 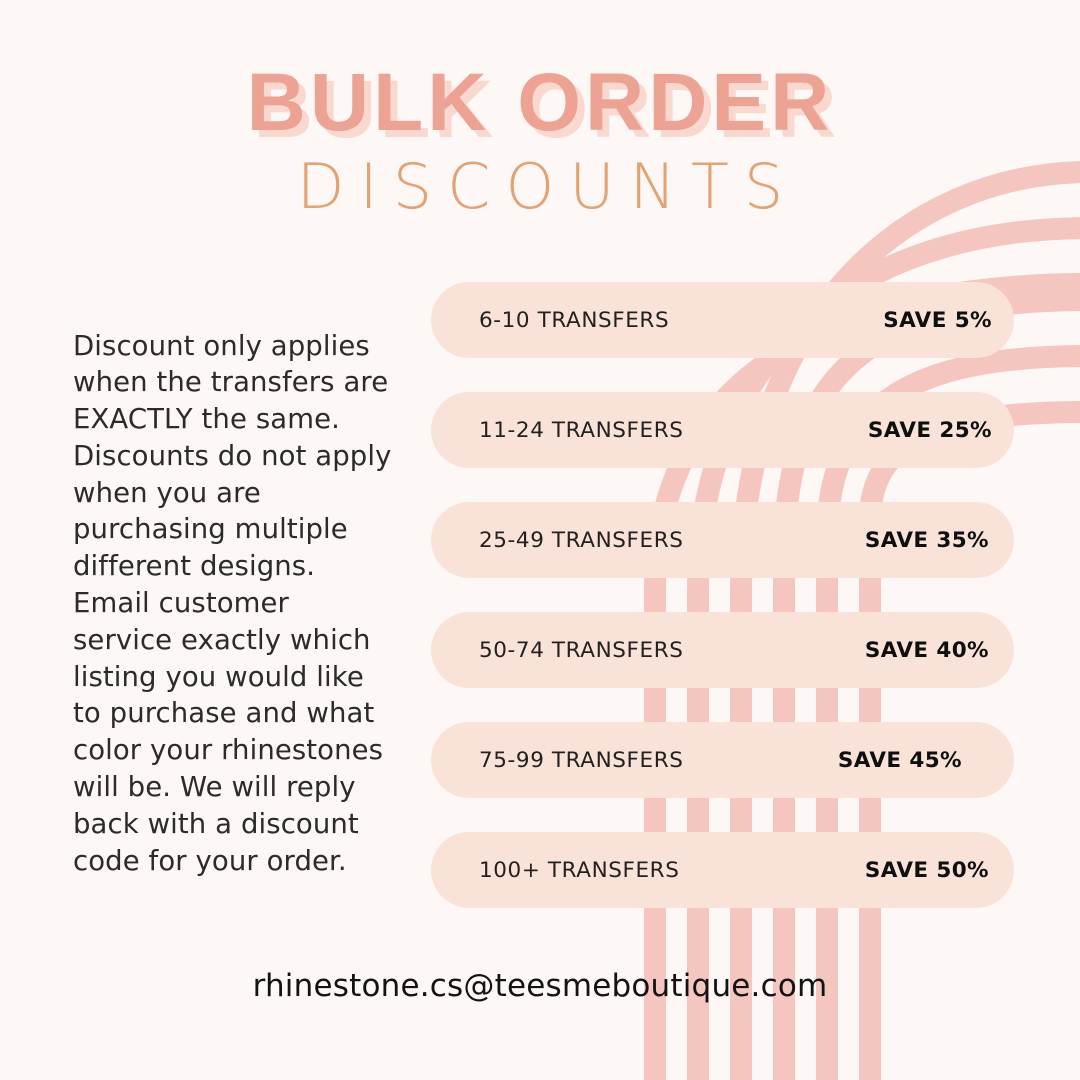 I want to click on tier-label: 6-10 TRANSFERS, so click(x=574, y=320).